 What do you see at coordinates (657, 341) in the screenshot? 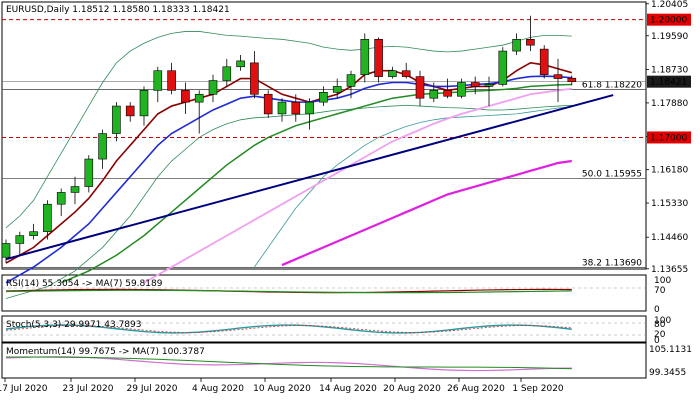
I see `stoch-scale-label: 0` at bounding box center [657, 341].